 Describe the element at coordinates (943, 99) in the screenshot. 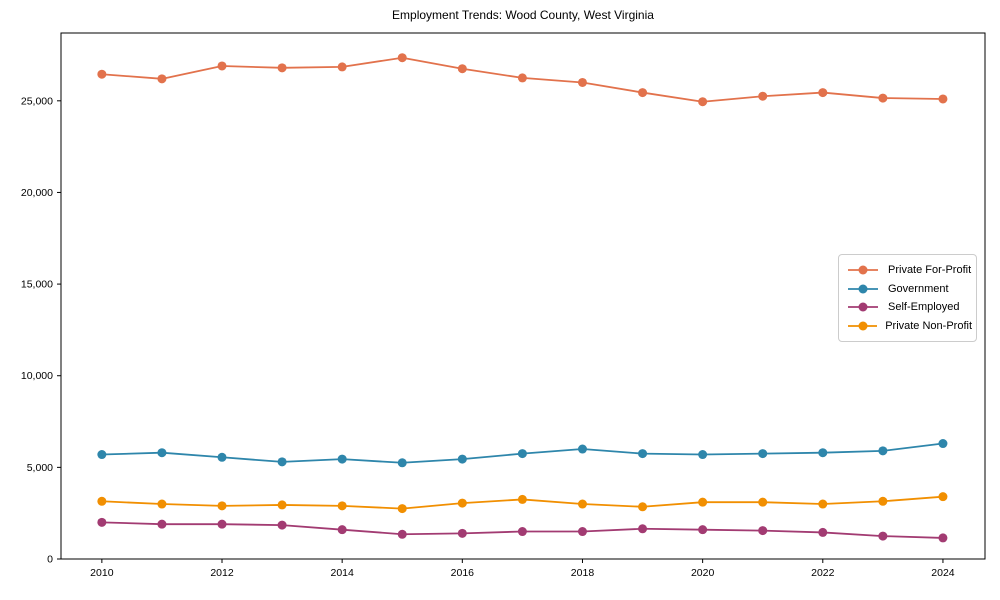

I see `data-point-private-for-profit-2024` at that location.